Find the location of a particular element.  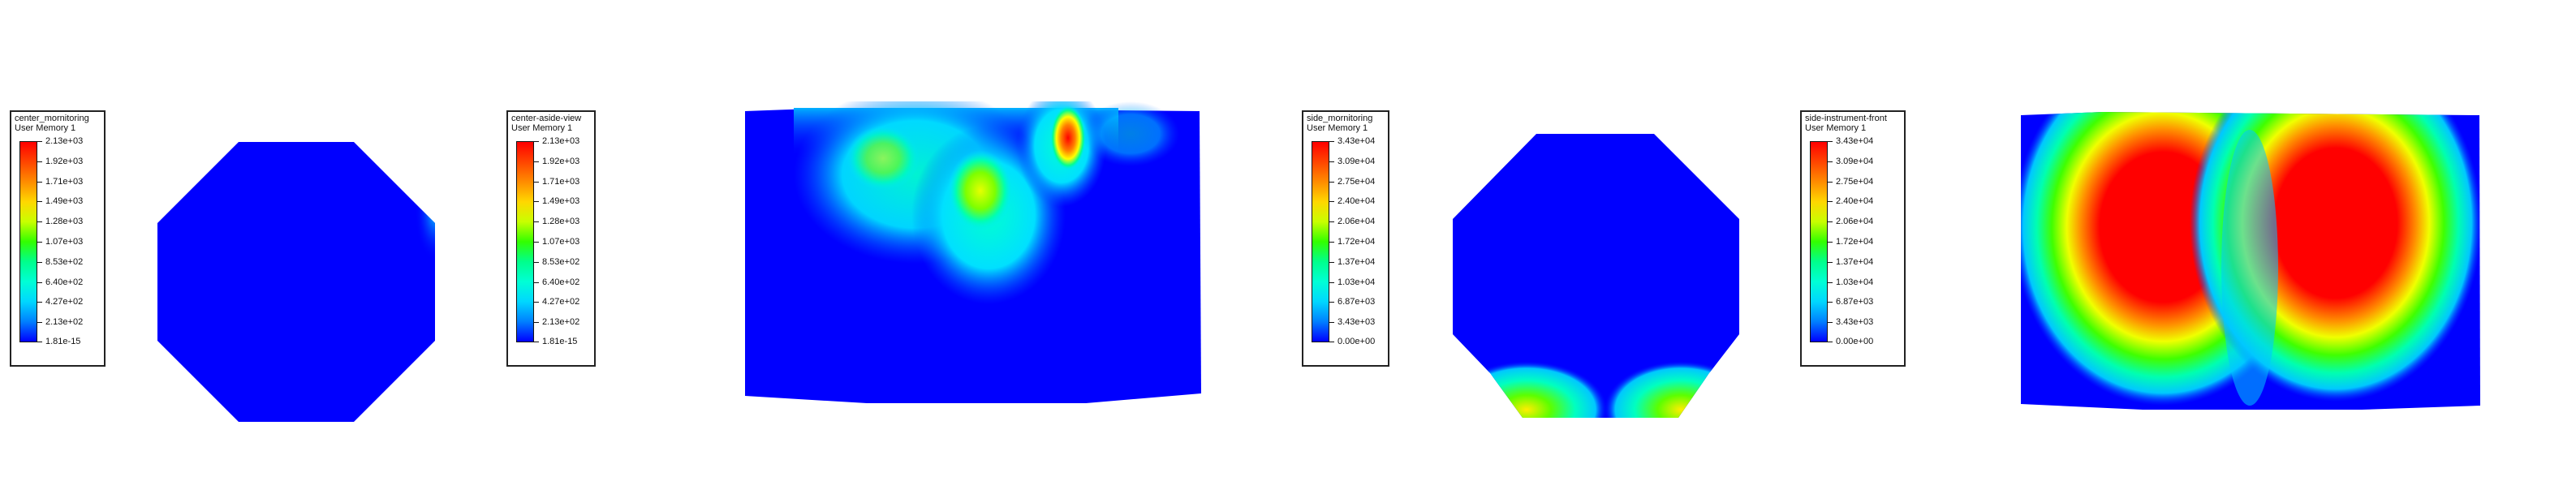

legend-title: center-aside-view is located at coordinates (546, 118).